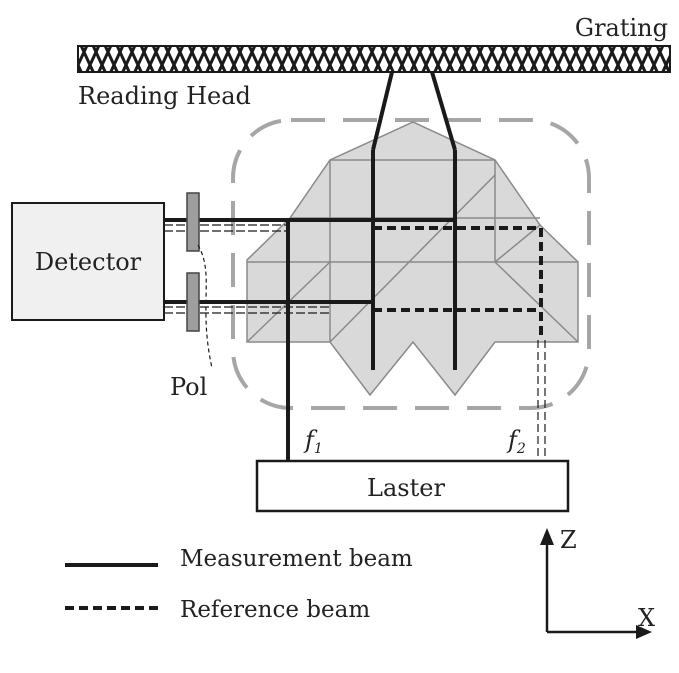 The height and width of the screenshot is (673, 679). What do you see at coordinates (205, 306) in the screenshot?
I see `pol-leader` at bounding box center [205, 306].